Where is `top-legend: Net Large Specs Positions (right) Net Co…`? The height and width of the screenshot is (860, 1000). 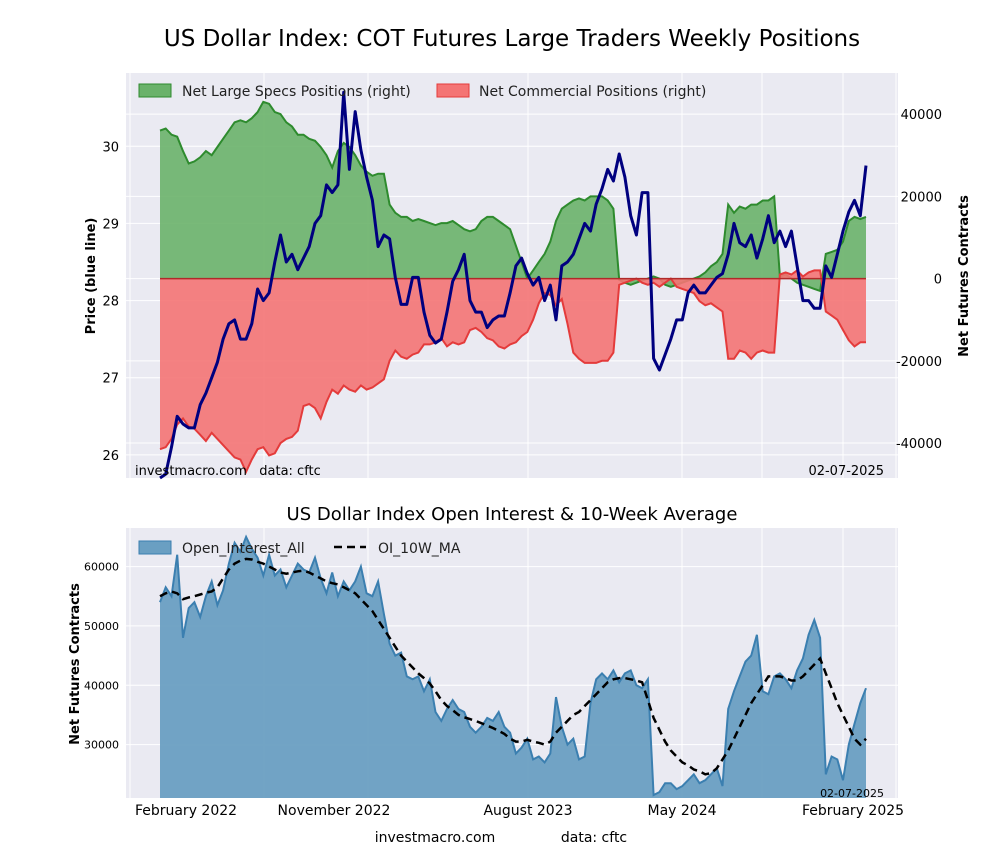
top-legend: Net Large Specs Positions (right) Net Co… is located at coordinates (422, 91).